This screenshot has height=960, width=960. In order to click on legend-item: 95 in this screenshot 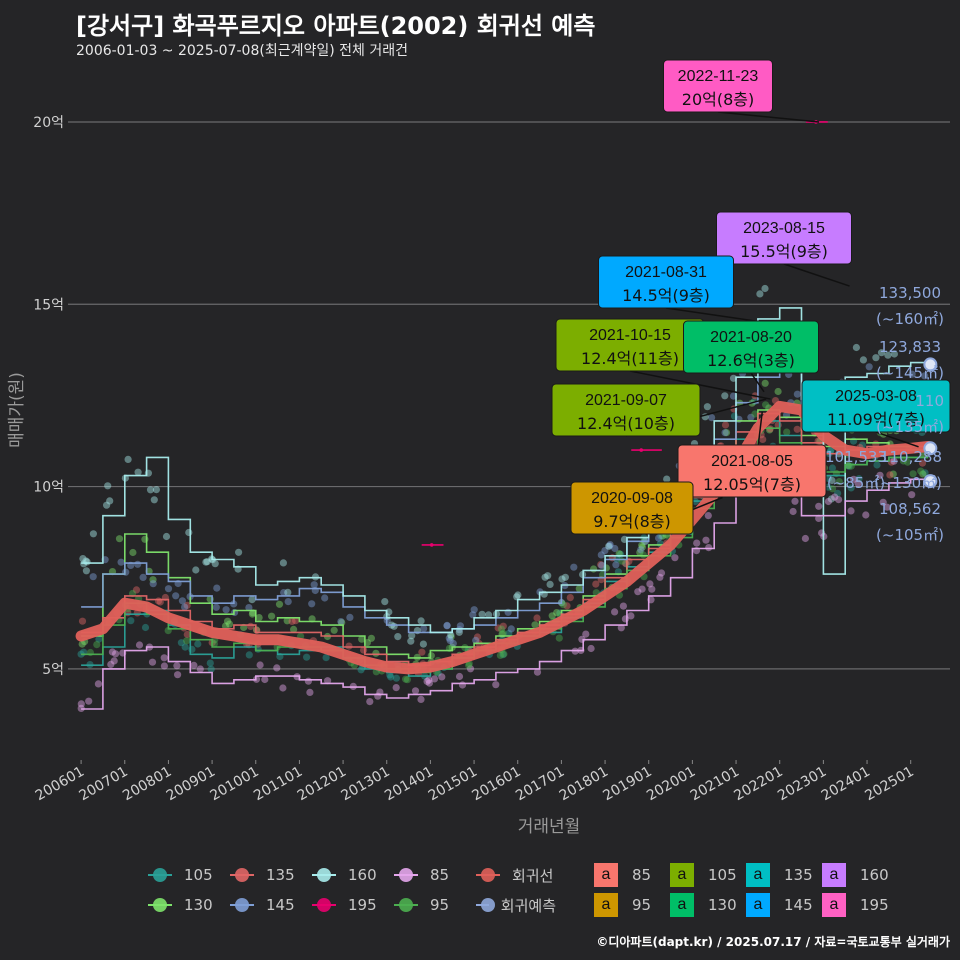, I will do `click(433, 905)`.